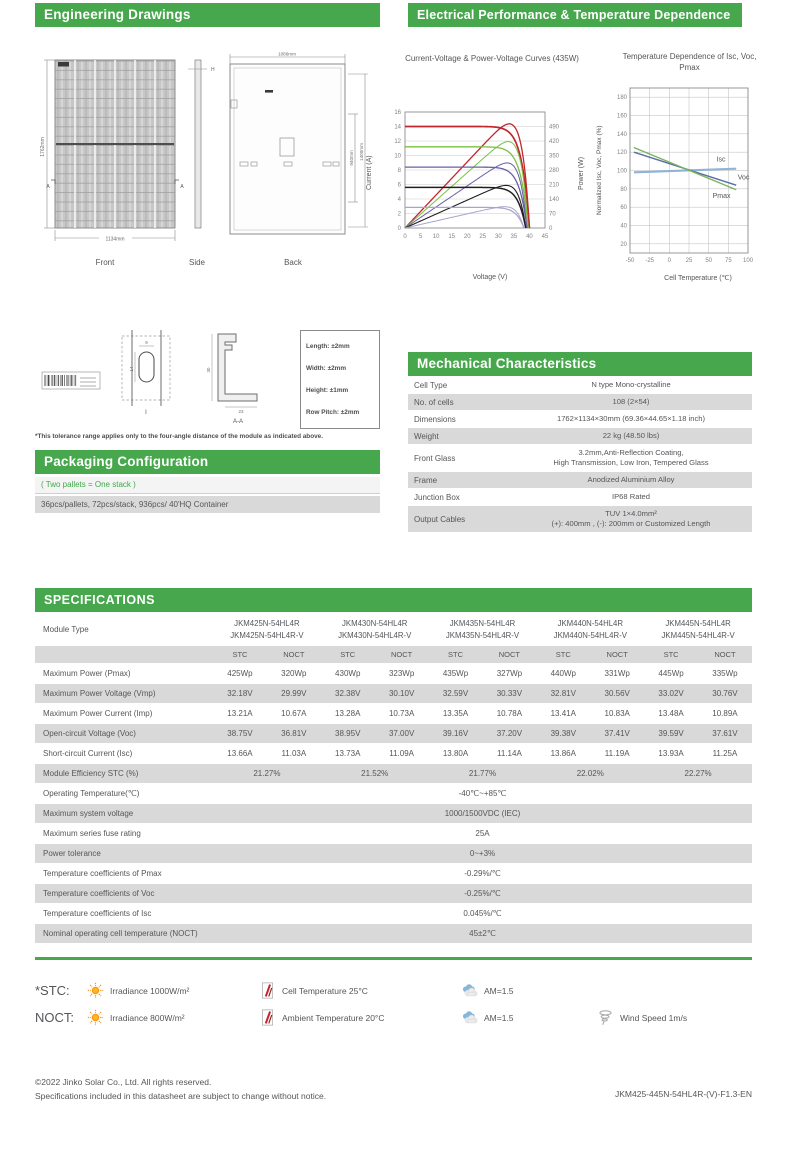  I want to click on module-name: JKM440N-54HL4R, so click(590, 624).